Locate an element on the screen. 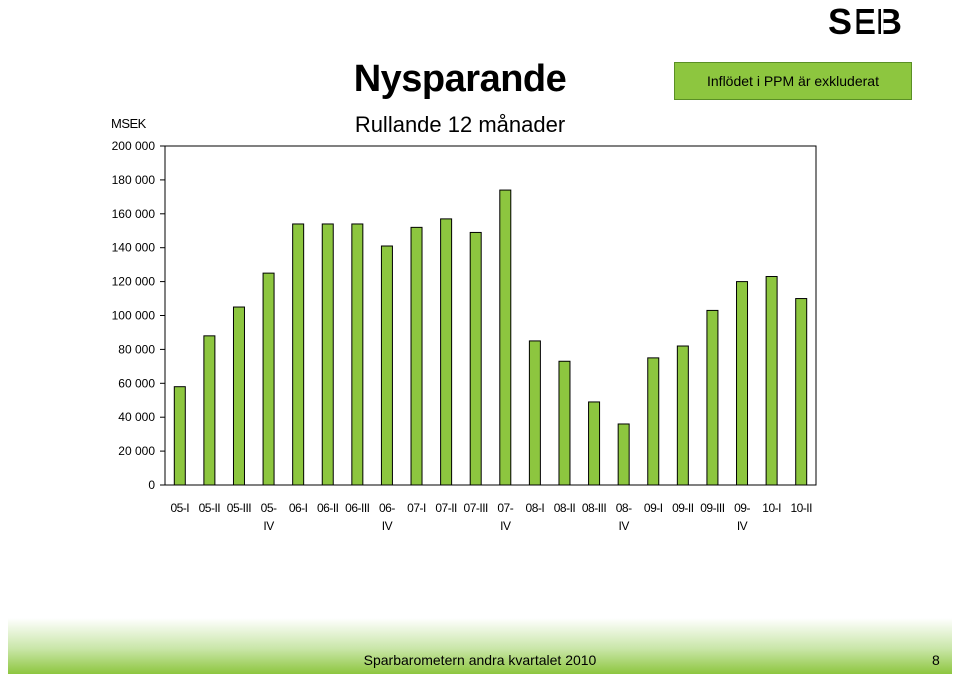  x-tick-label: 10-II is located at coordinates (801, 508).